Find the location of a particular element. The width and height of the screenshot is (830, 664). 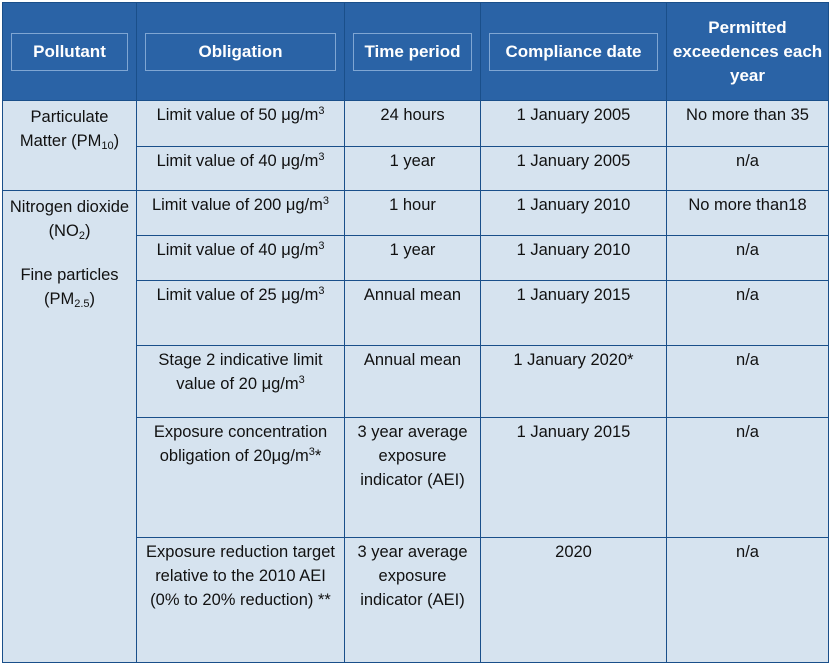

obligation-cell: Limit value of 50 μg/m3 is located at coordinates (240, 123).